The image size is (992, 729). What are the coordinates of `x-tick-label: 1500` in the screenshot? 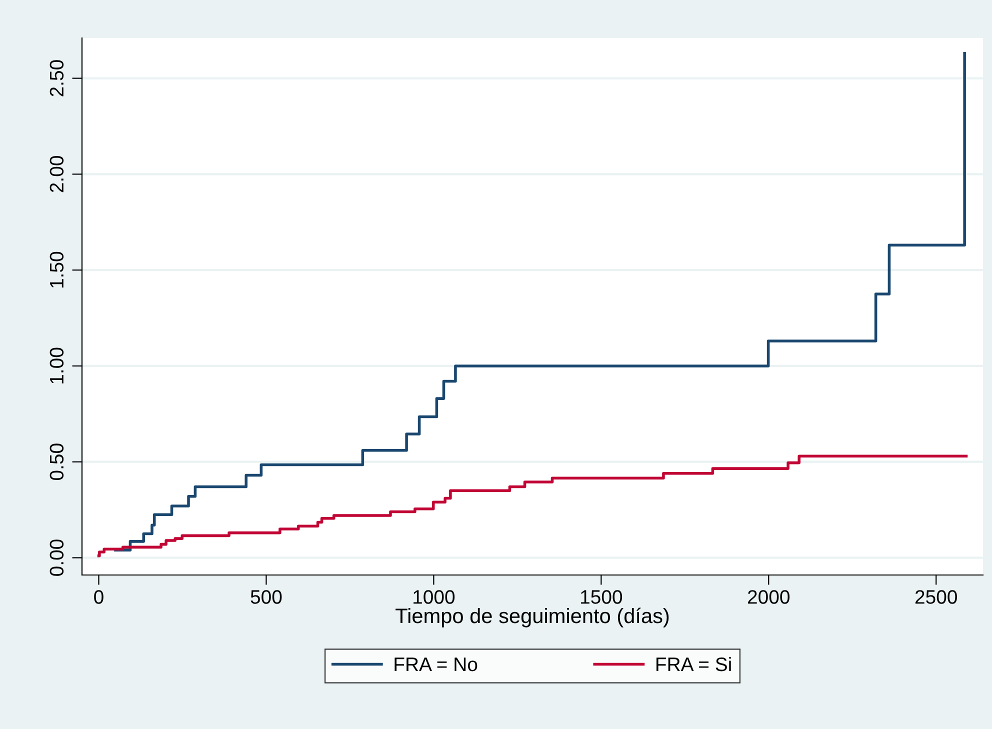 It's located at (601, 597).